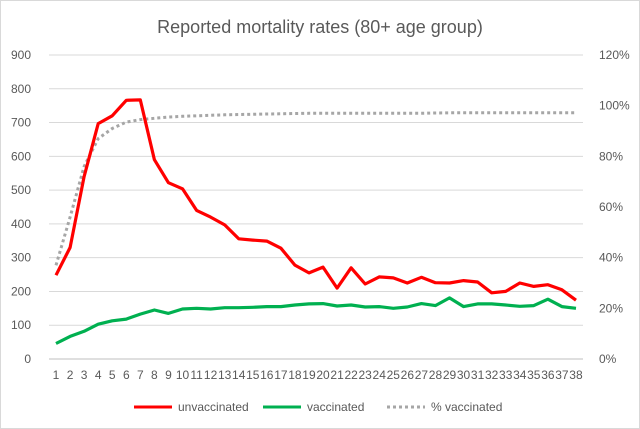  Describe the element at coordinates (21, 291) in the screenshot. I see `left-tick-label: 200` at that location.